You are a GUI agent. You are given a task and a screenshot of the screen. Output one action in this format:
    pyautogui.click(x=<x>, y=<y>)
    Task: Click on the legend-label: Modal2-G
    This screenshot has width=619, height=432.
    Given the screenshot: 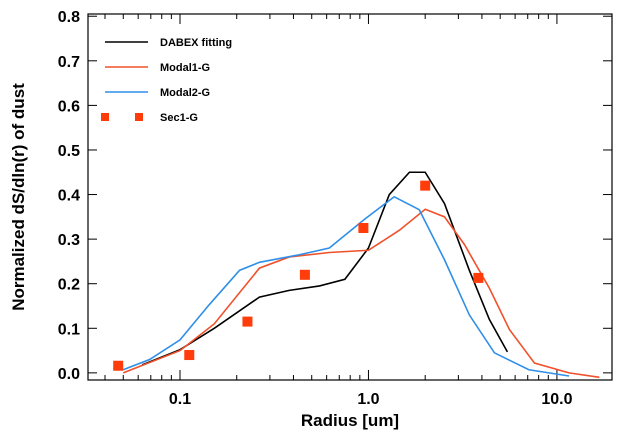 What is the action you would take?
    pyautogui.click(x=185, y=93)
    